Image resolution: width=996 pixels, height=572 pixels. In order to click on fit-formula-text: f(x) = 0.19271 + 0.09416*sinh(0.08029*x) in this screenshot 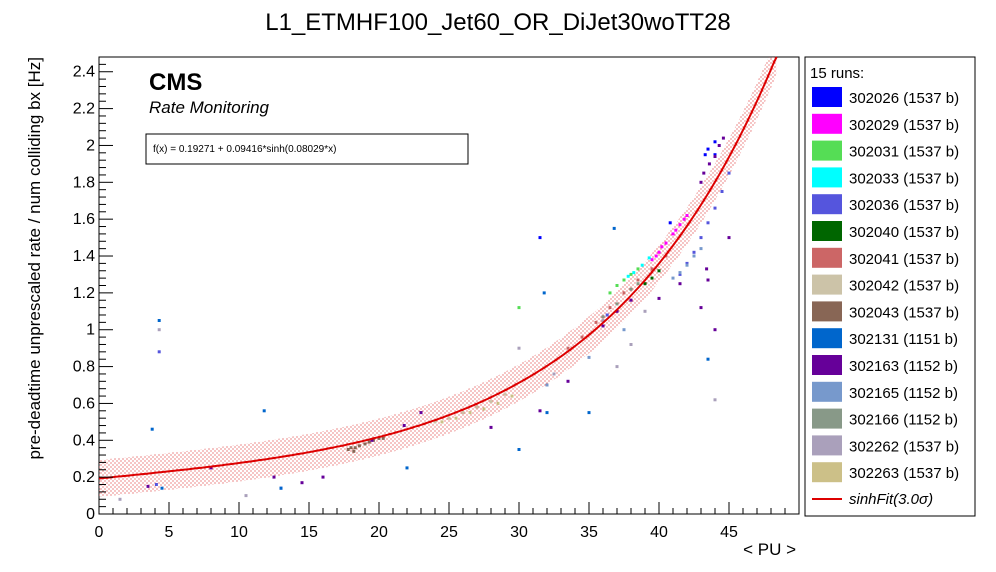, I will do `click(244, 149)`.